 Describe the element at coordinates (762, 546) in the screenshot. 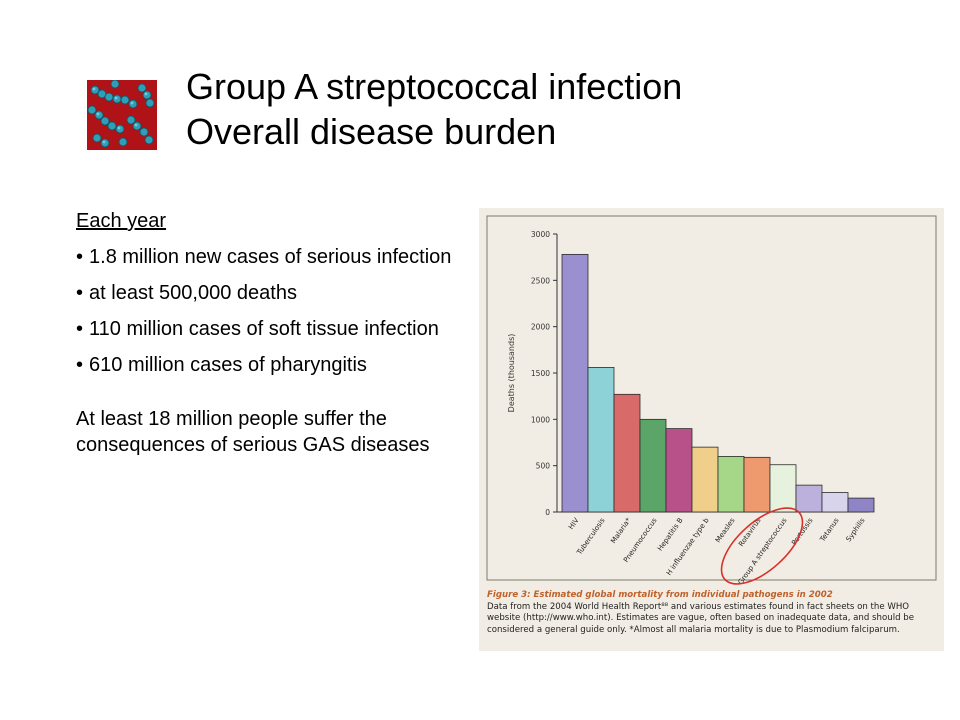

I see `highlight-circle` at that location.